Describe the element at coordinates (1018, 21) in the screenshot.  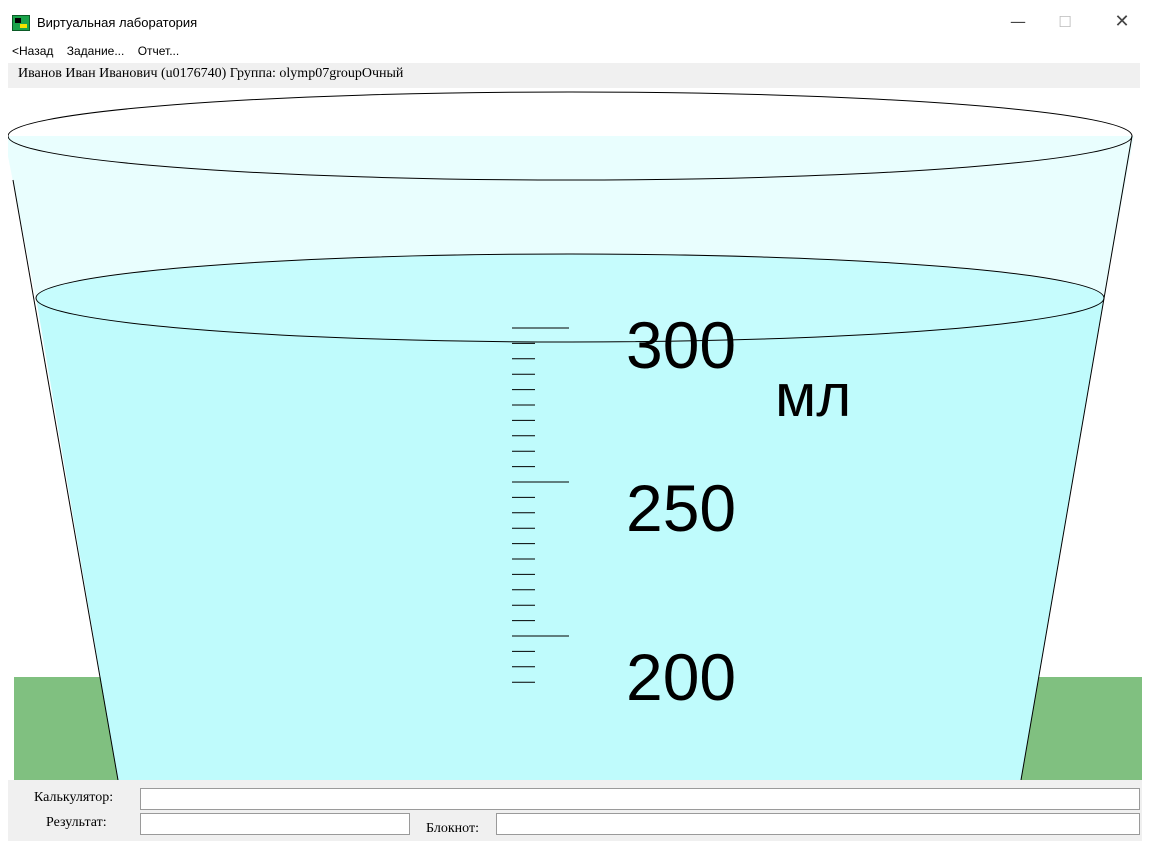
I see `minimize-button: —` at that location.